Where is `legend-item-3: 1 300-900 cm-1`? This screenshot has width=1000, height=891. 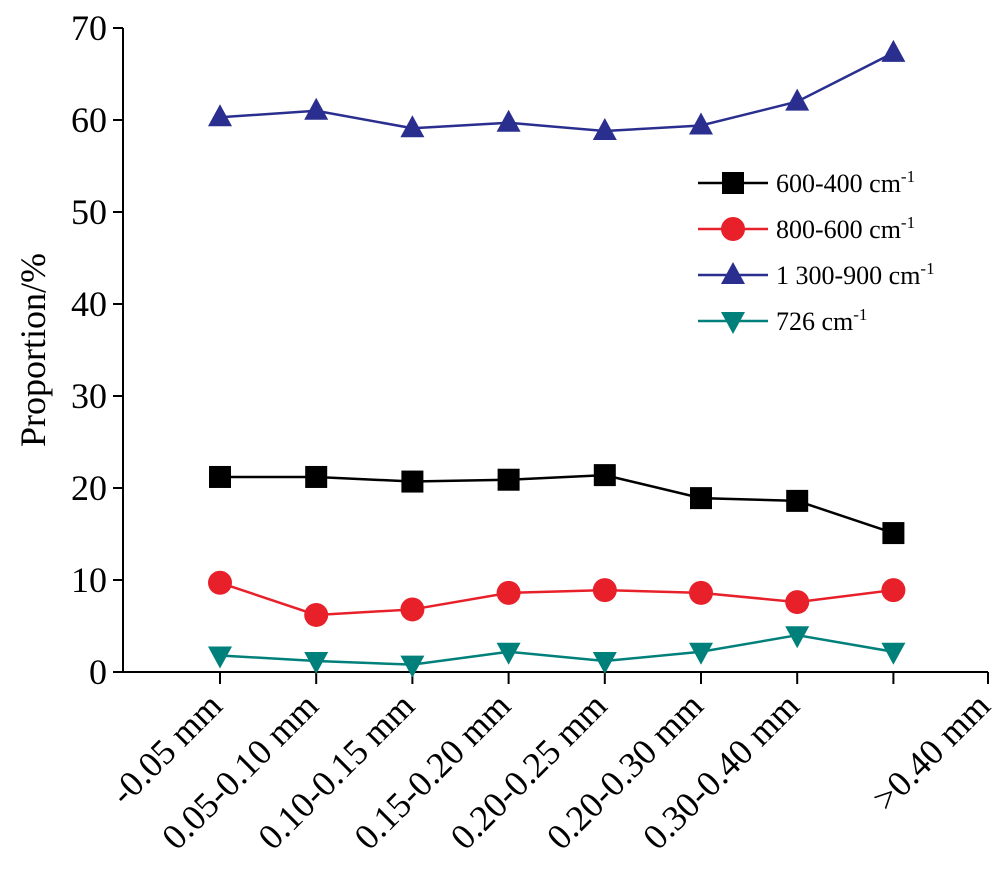 legend-item-3: 1 300-900 cm-1 is located at coordinates (816, 274).